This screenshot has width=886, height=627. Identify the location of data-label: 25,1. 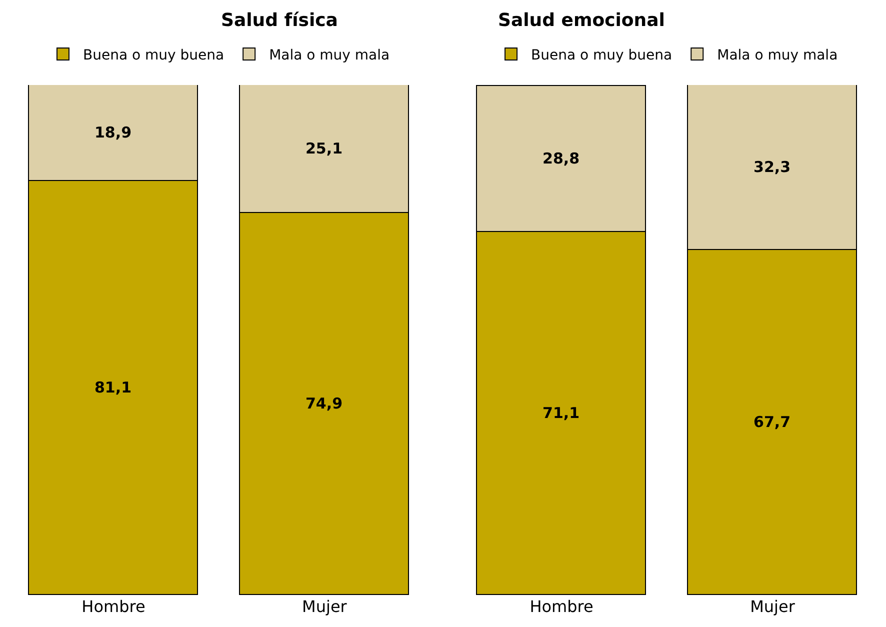
(324, 149).